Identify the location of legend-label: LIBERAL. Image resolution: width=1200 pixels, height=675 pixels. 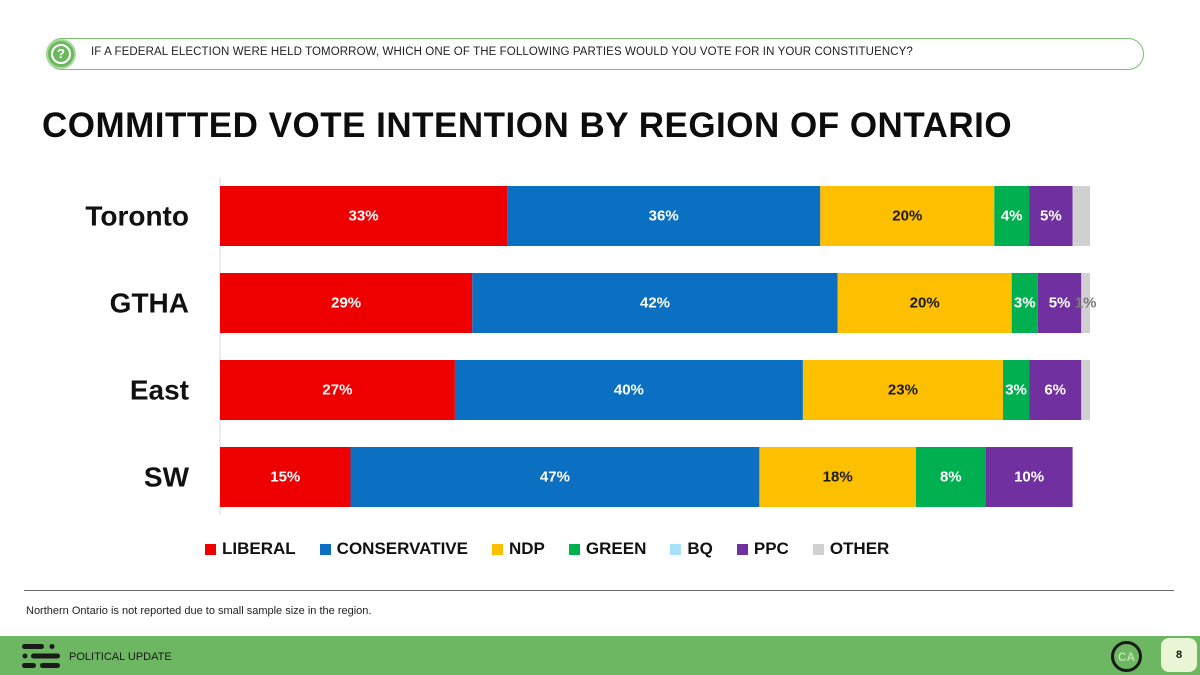
(259, 548).